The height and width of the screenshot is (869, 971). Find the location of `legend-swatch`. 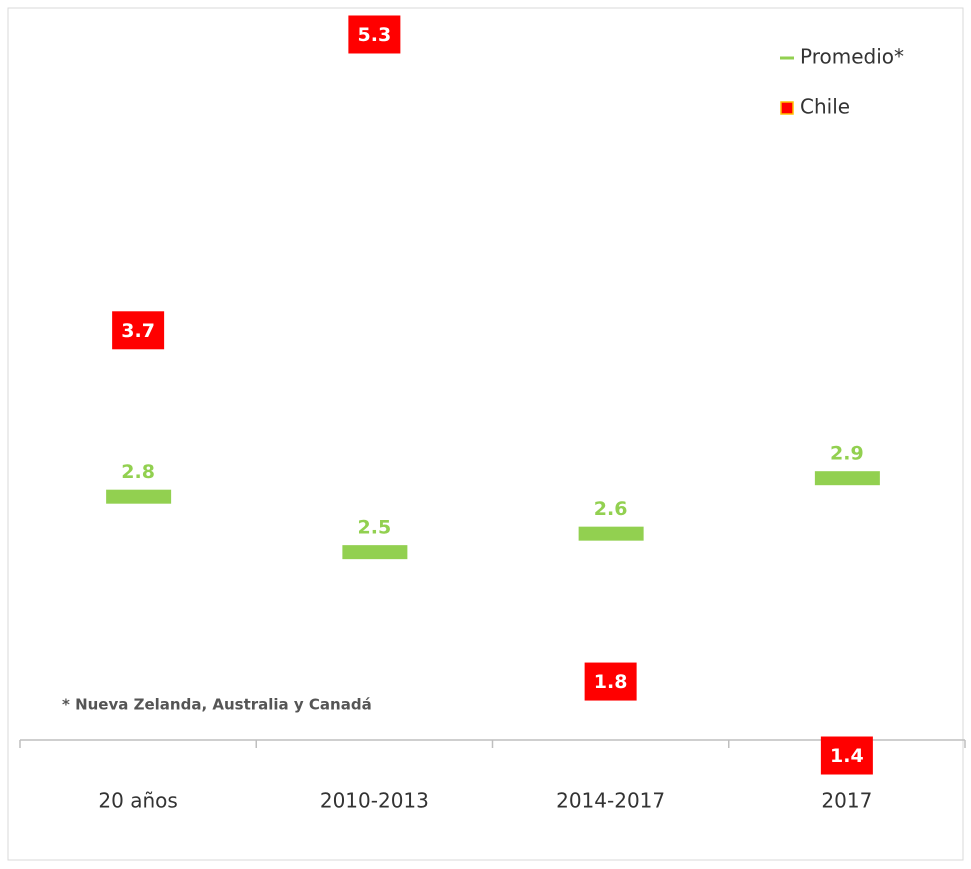

legend-swatch is located at coordinates (787, 108).